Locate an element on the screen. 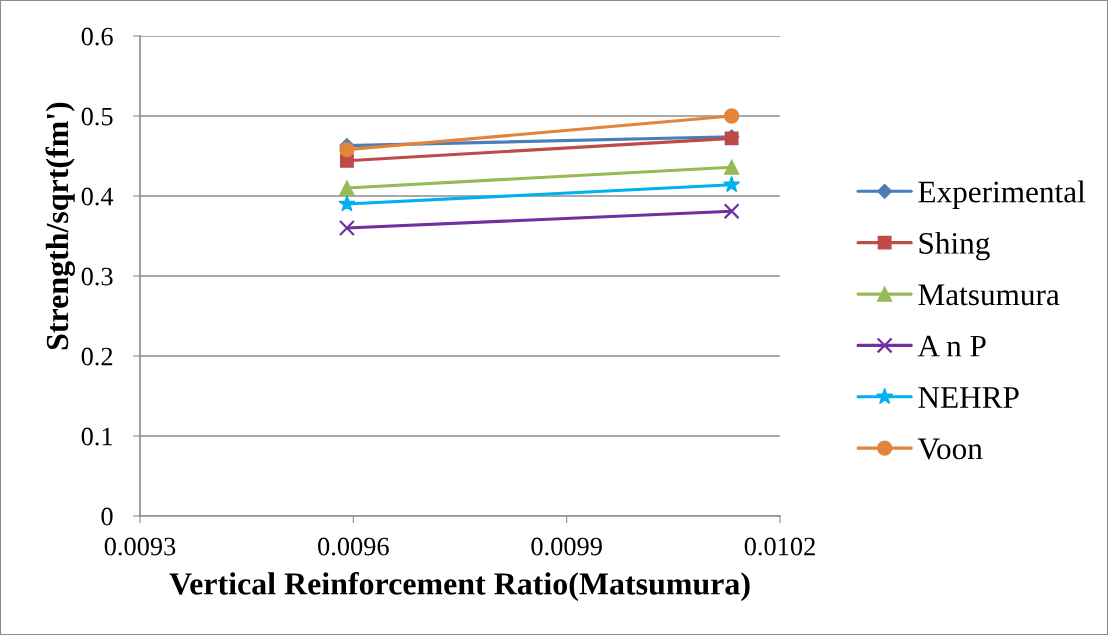  legend-label: Experimental is located at coordinates (1002, 194).